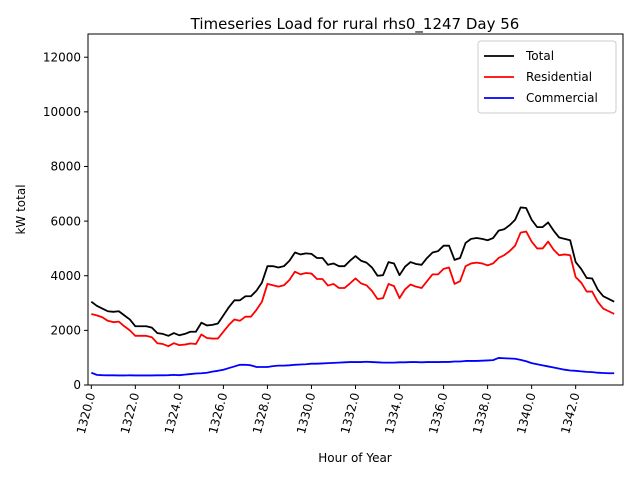  Describe the element at coordinates (65, 276) in the screenshot. I see `y-tick-label: 4000` at that location.